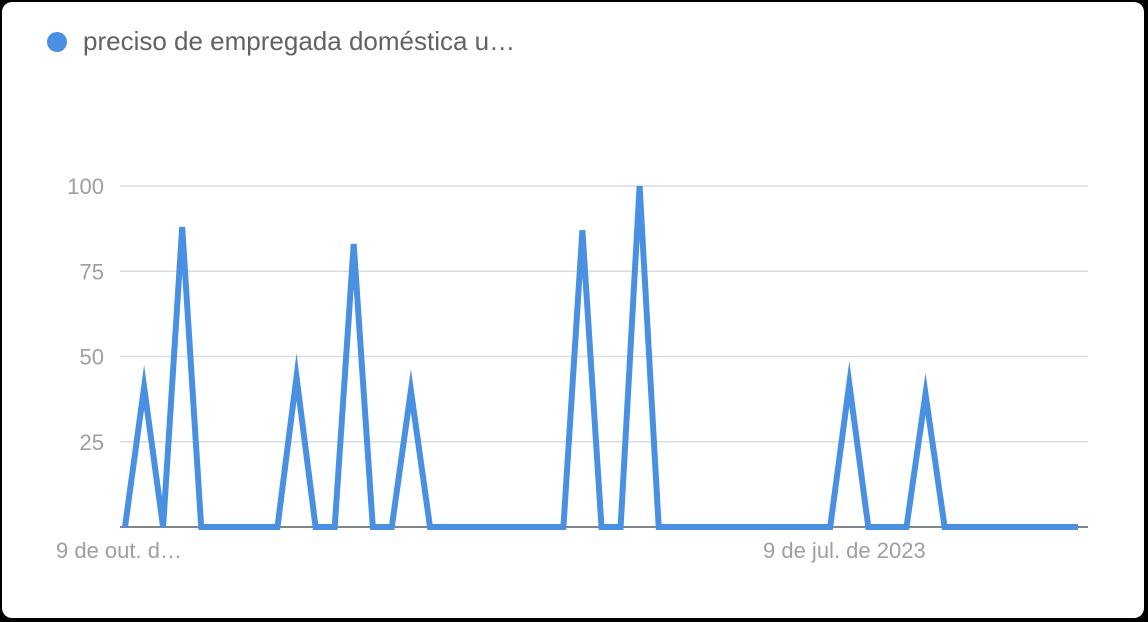  What do you see at coordinates (92, 271) in the screenshot?
I see `y-tick-label: 75` at bounding box center [92, 271].